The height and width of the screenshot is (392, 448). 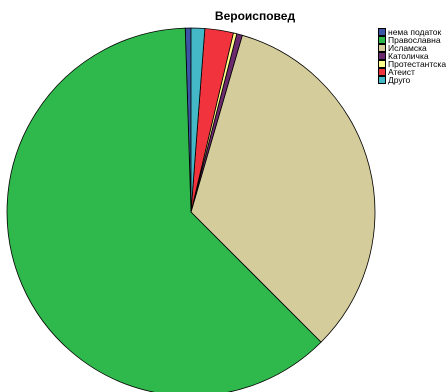 I want to click on legend-label: Православна, so click(x=414, y=40).